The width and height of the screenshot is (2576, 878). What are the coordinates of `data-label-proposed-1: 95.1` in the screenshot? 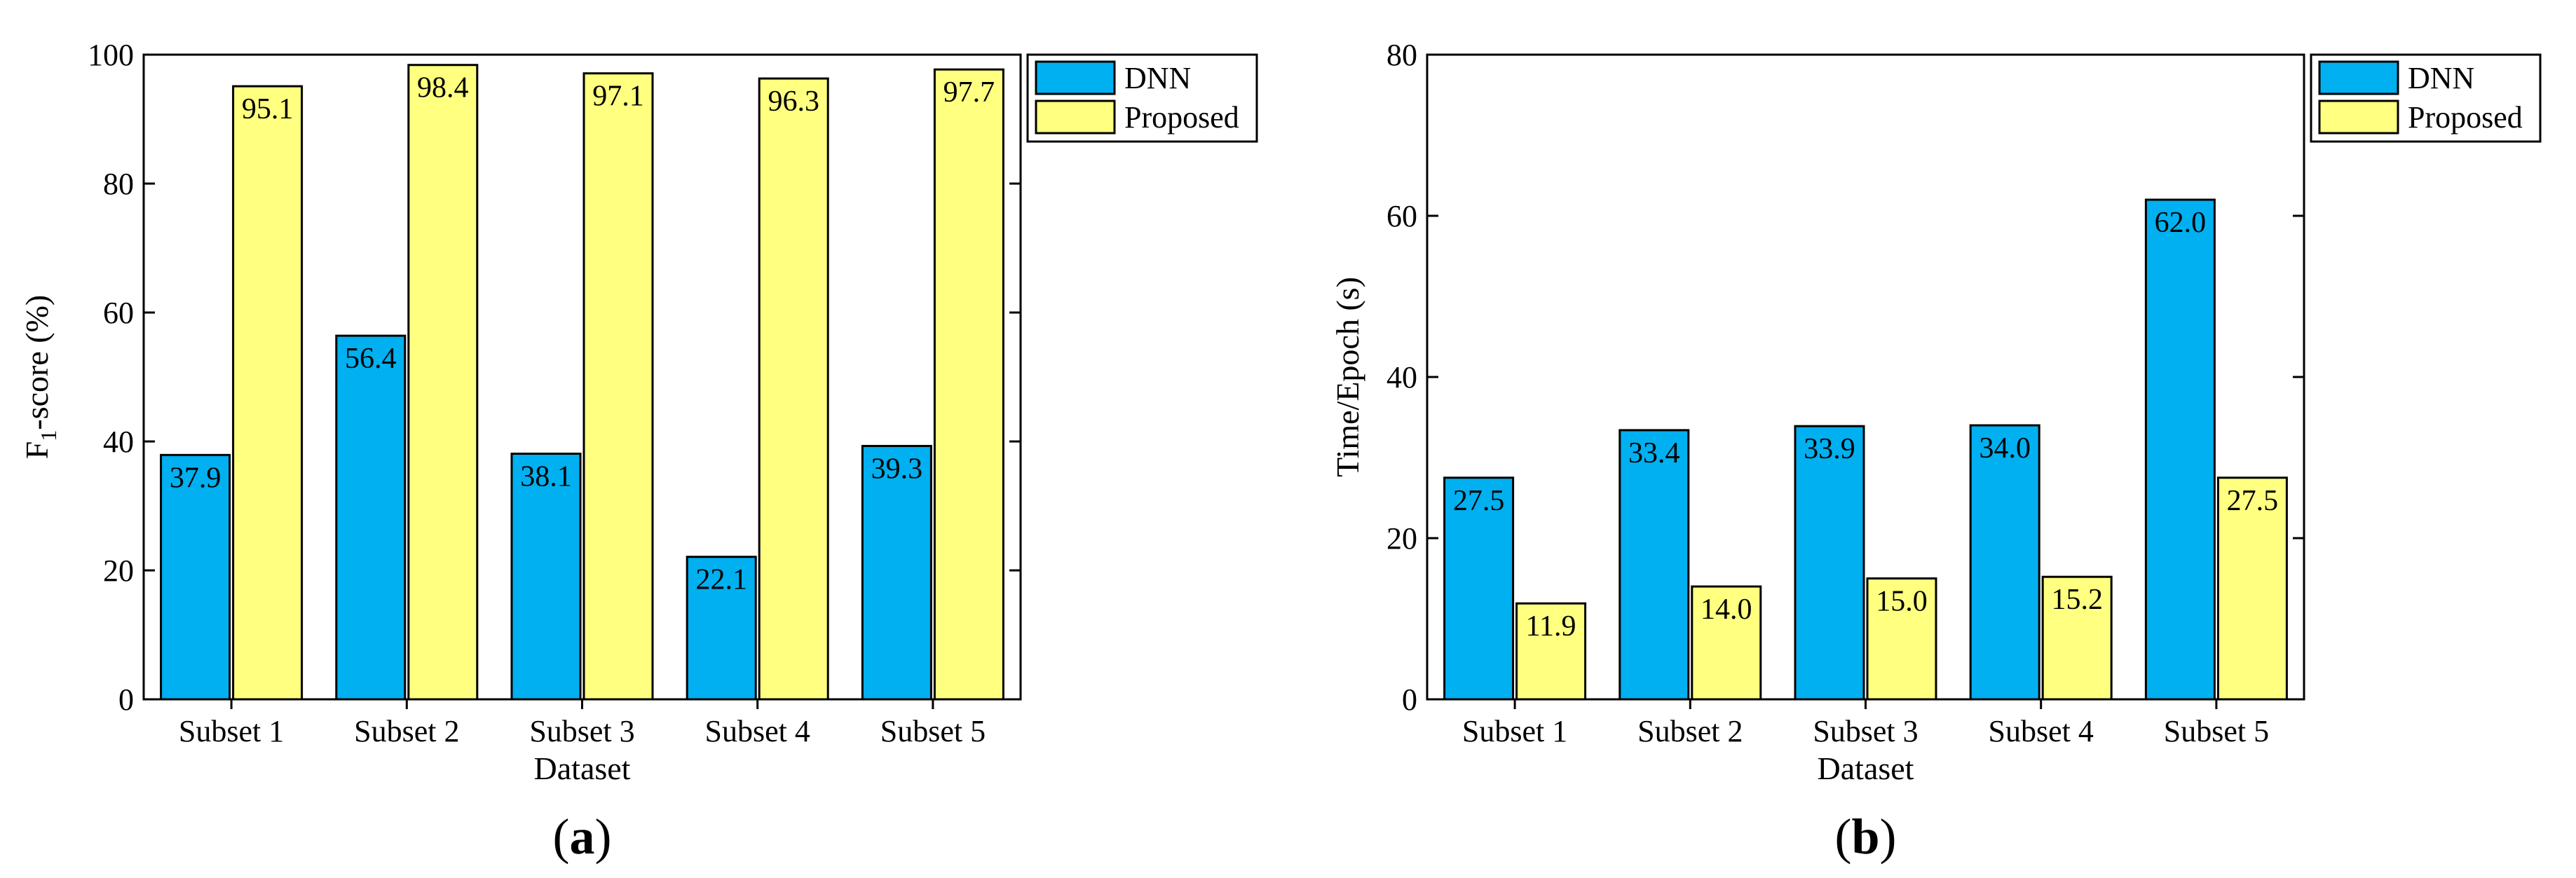 It's located at (268, 109).